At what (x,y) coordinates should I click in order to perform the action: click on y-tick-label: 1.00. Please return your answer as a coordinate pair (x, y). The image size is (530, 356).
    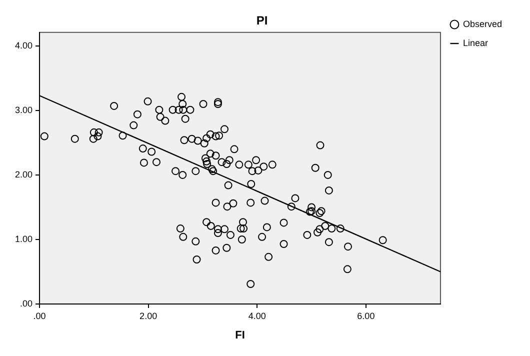
    Looking at the image, I should click on (23, 239).